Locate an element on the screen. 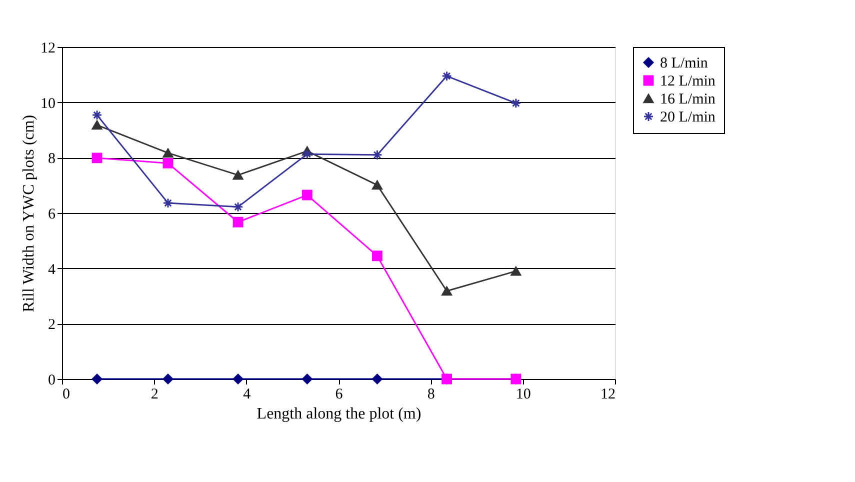 This screenshot has width=855, height=482. legend-label: 20 L/min is located at coordinates (688, 118).